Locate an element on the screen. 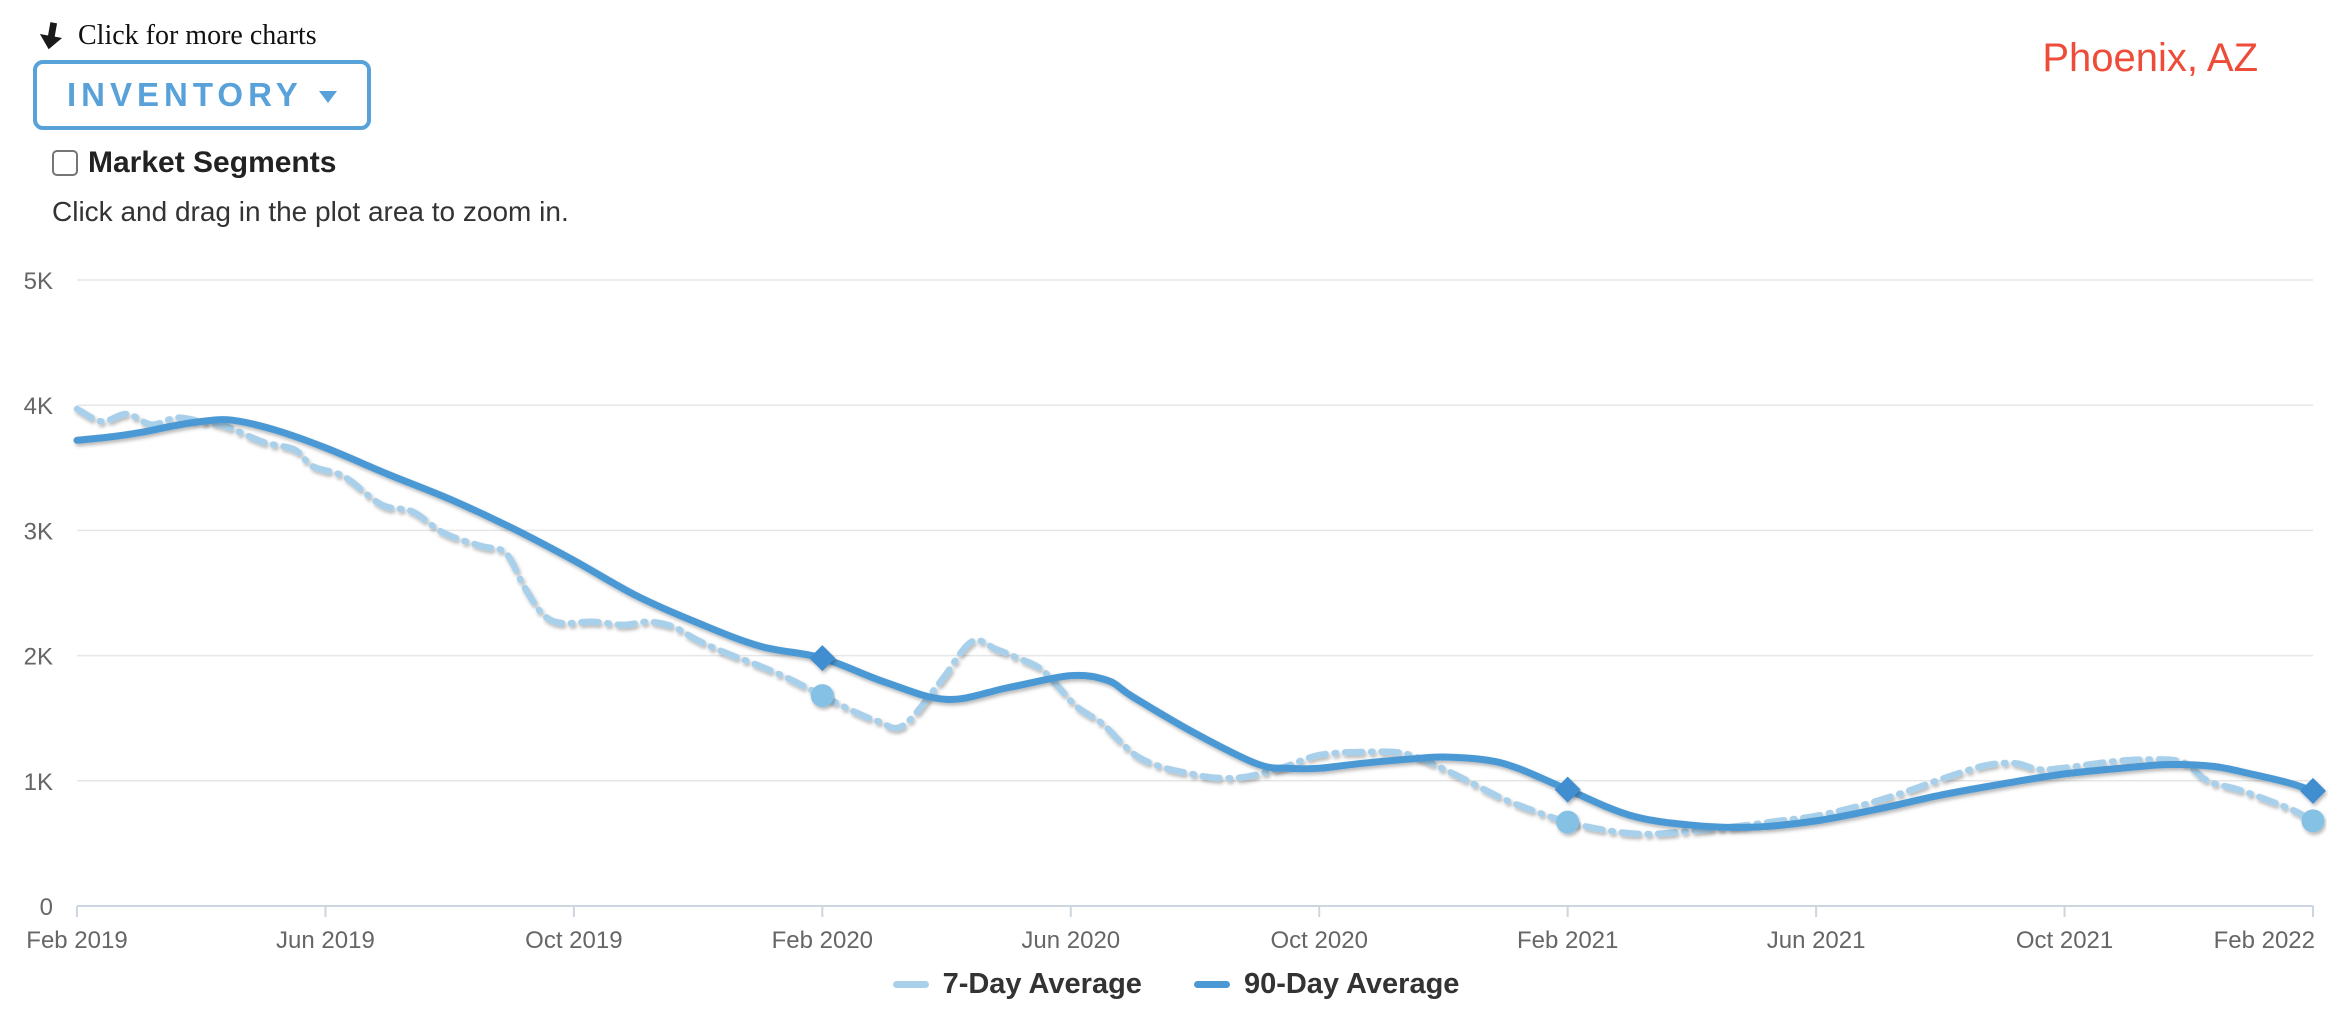 The height and width of the screenshot is (1030, 2352). inventory-dropdown-label: INVENTORY is located at coordinates (185, 94).